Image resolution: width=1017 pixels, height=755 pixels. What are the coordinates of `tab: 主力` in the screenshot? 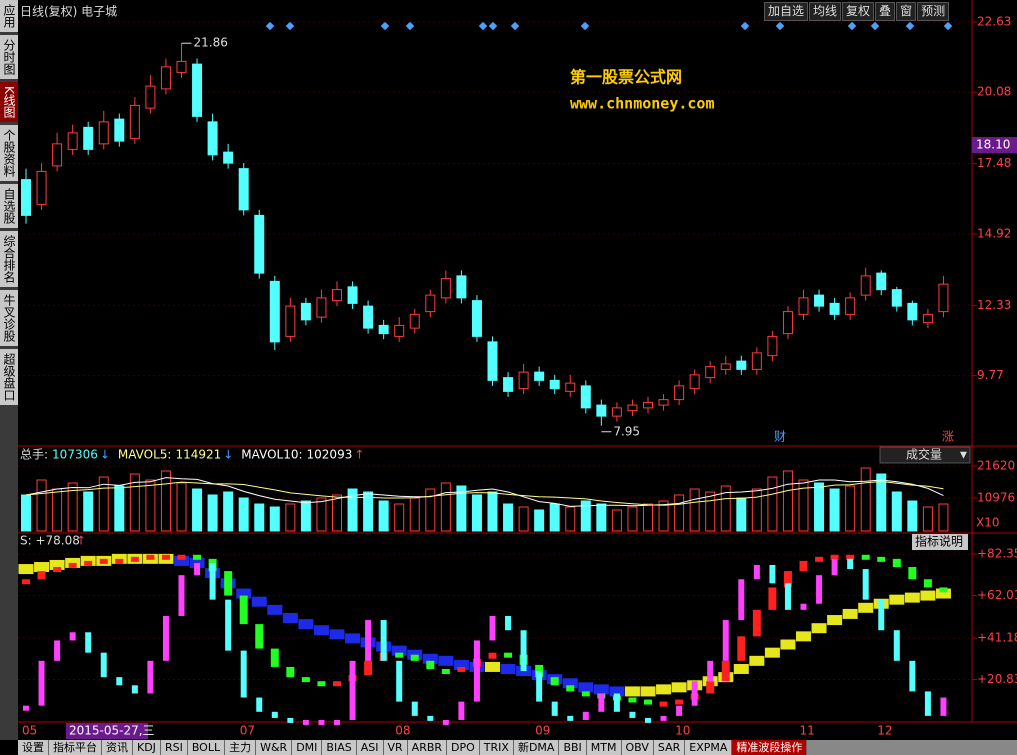 It's located at (241, 747).